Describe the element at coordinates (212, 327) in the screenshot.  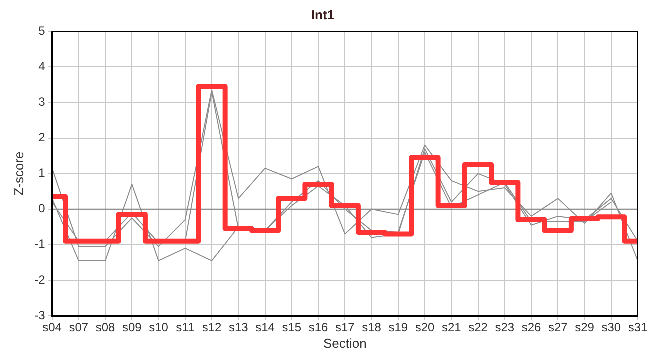
I see `x-tick-label: s12` at that location.